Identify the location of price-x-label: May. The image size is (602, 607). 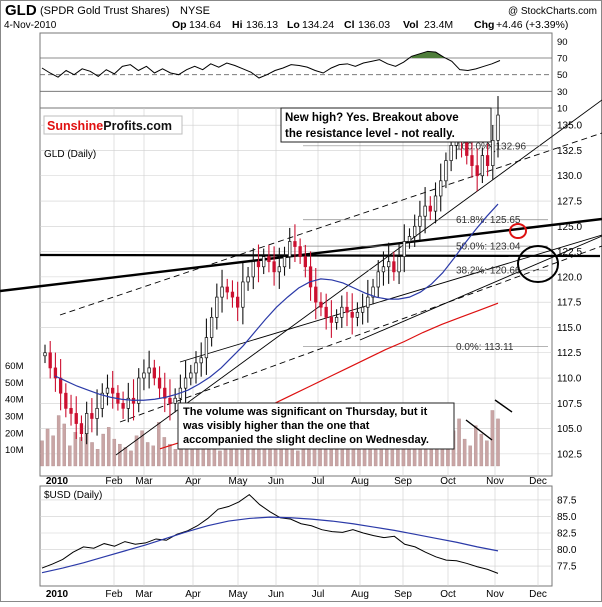
(238, 481).